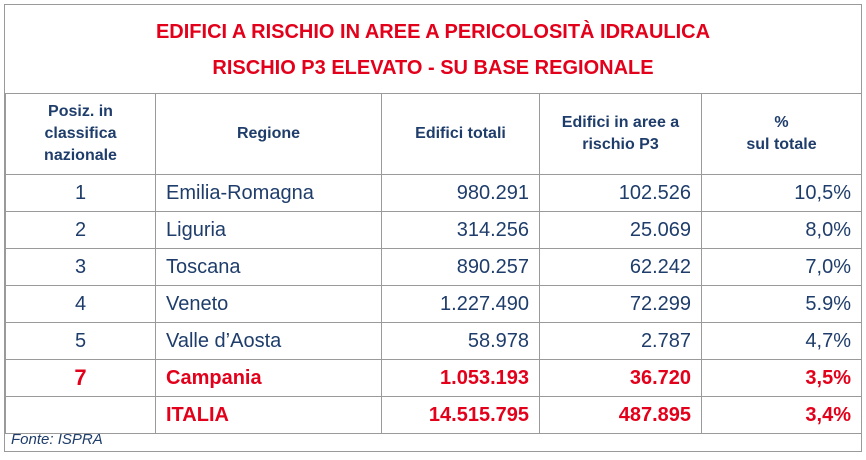 This screenshot has height=460, width=866. What do you see at coordinates (57, 439) in the screenshot?
I see `source-note: Fonte: ISPRA` at bounding box center [57, 439].